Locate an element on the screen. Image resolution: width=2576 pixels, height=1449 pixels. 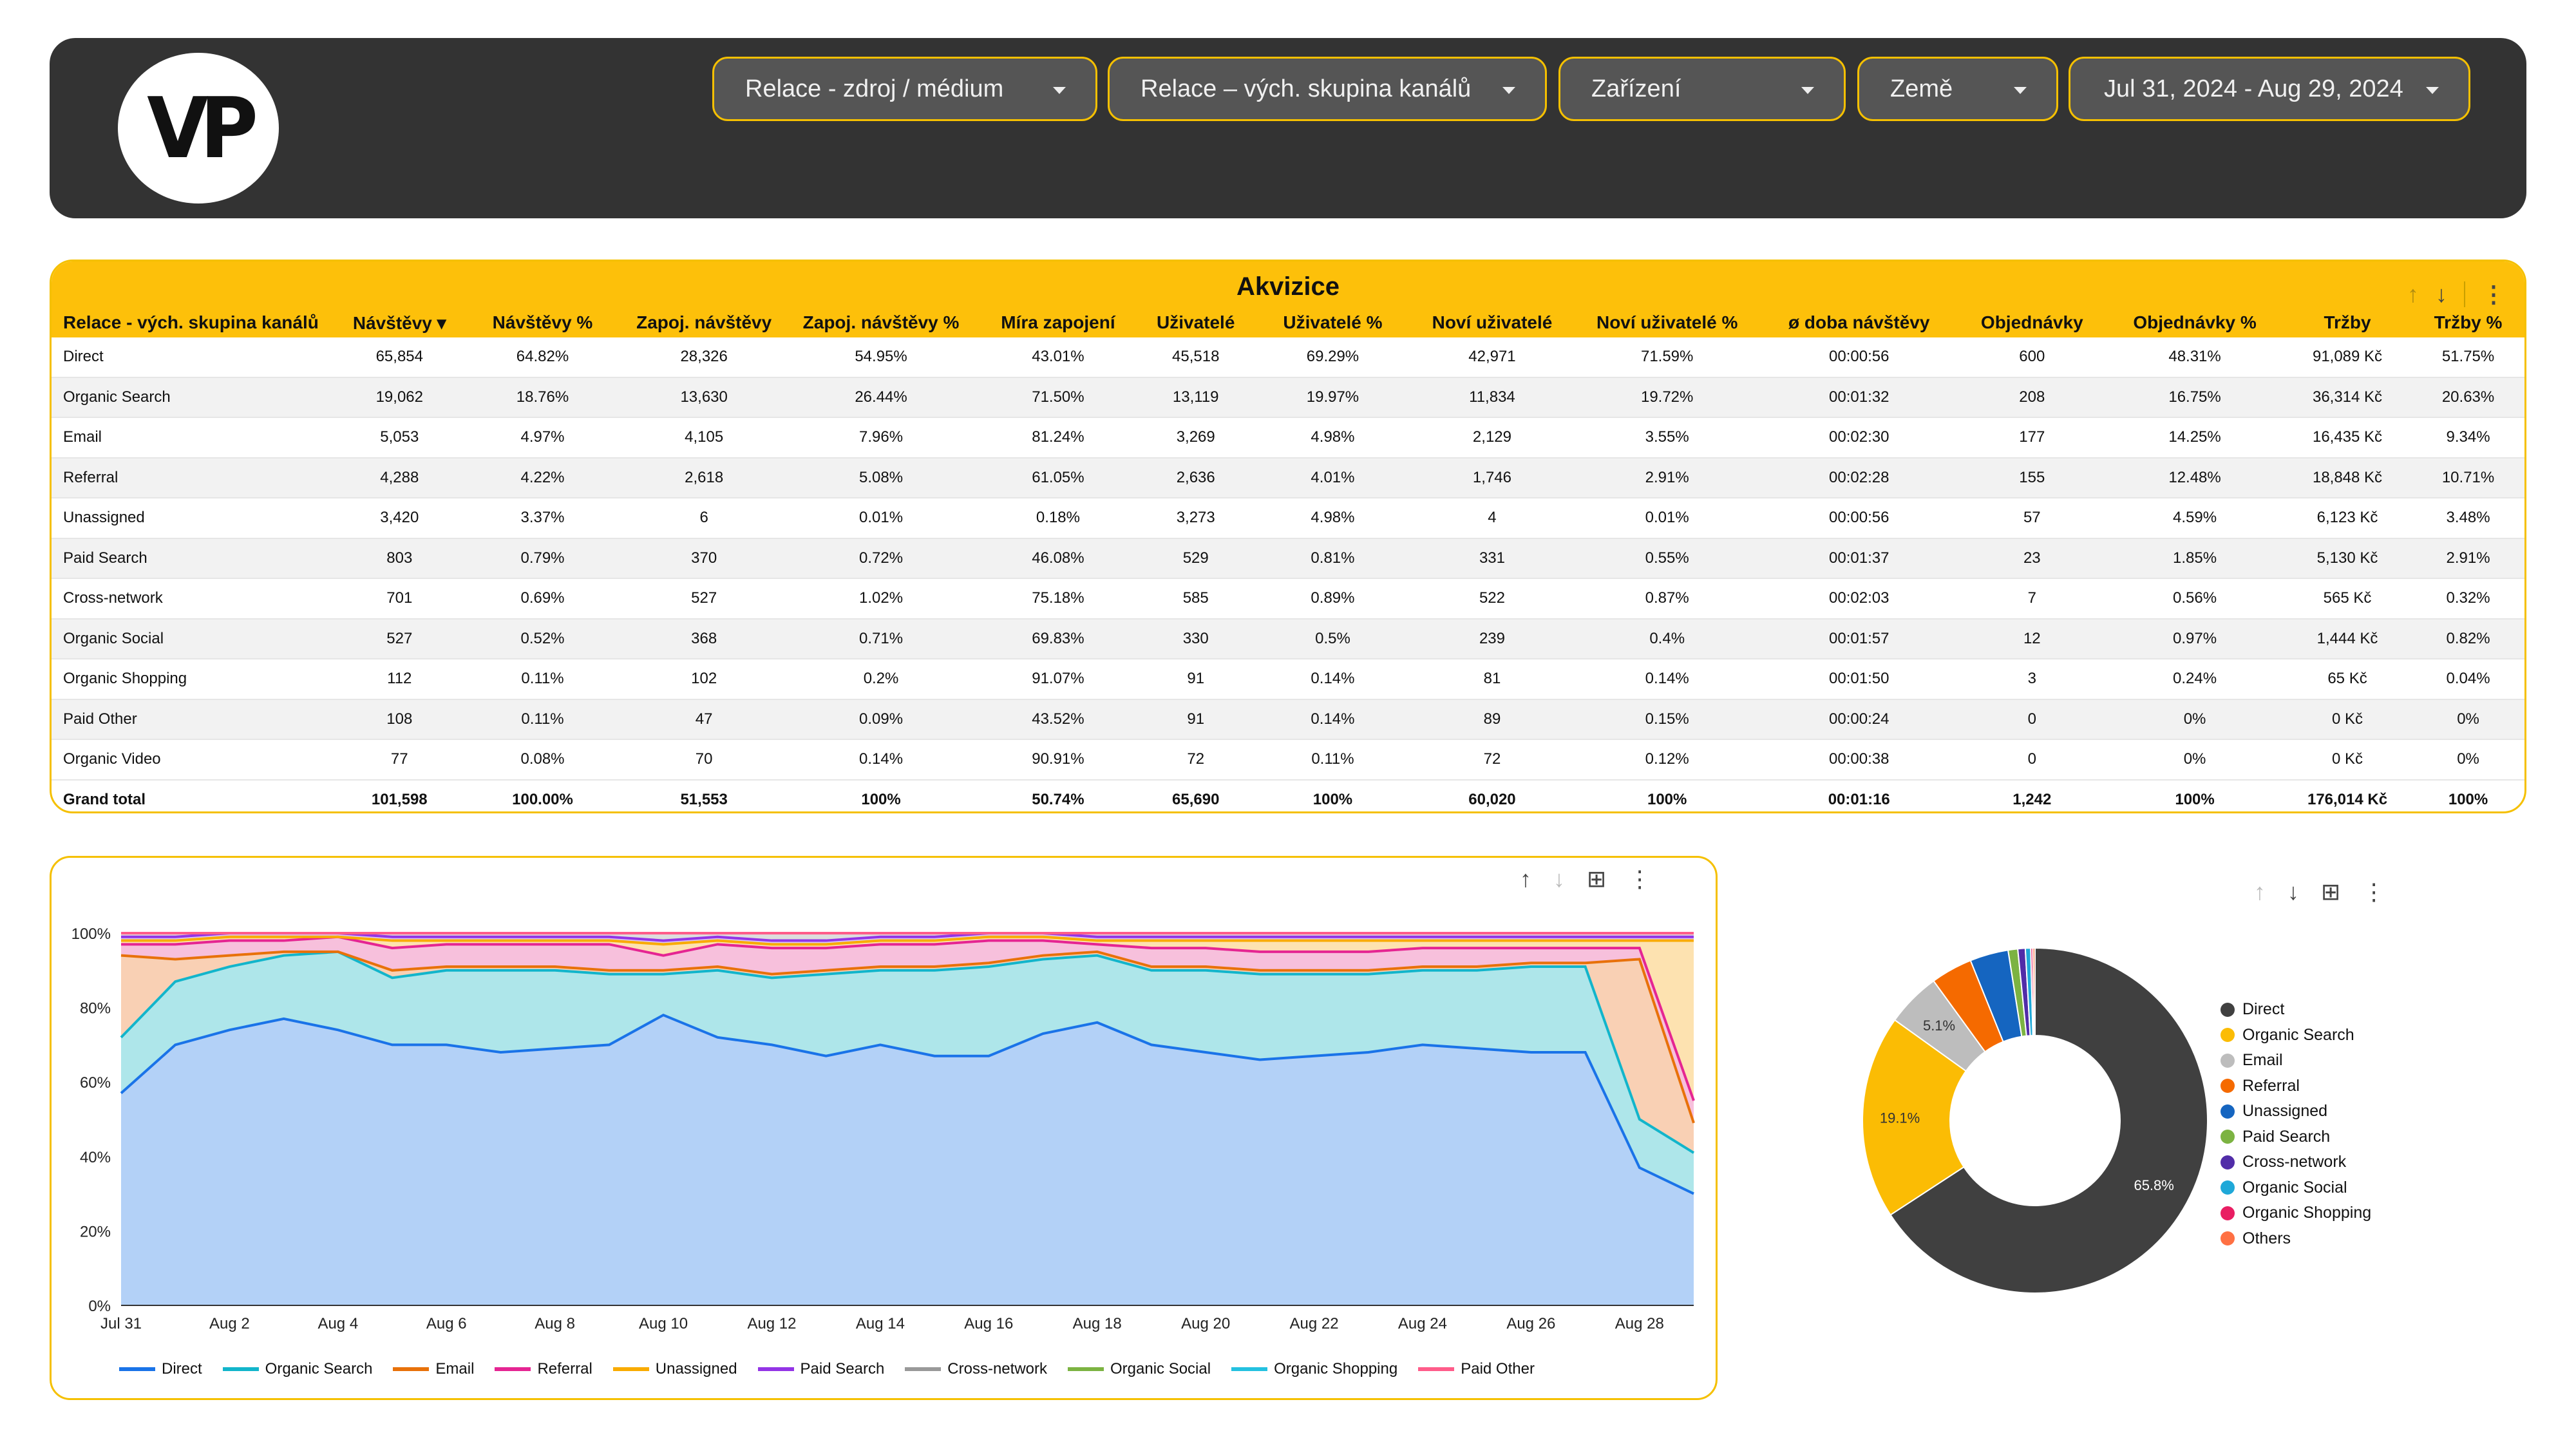
table-cell: 23 is located at coordinates (2032, 558).